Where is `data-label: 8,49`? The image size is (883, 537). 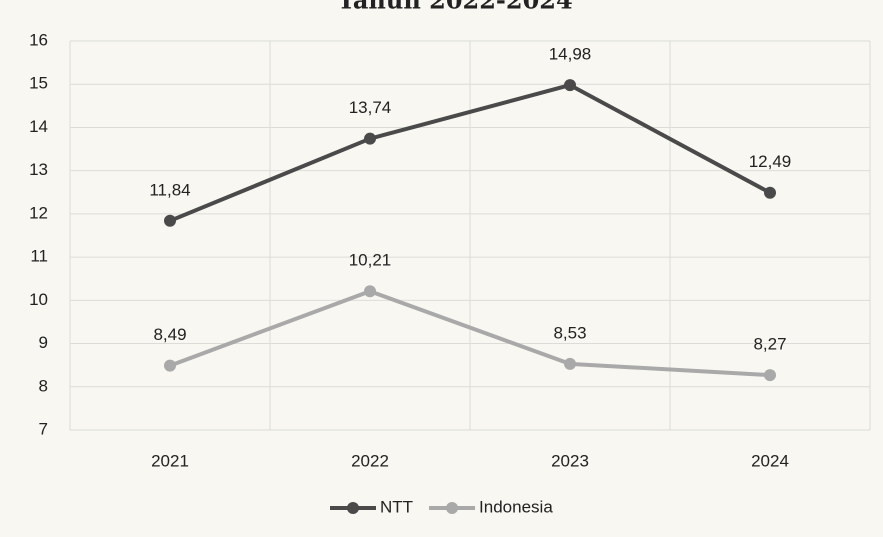
data-label: 8,49 is located at coordinates (169, 334).